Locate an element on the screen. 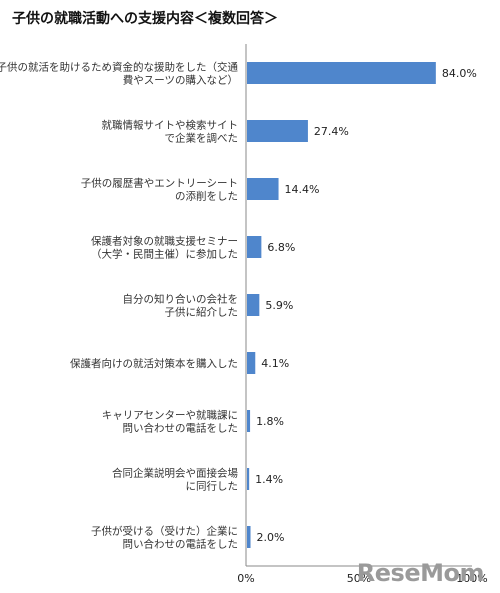 This screenshot has width=500, height=593. value-label-3: 14.4% is located at coordinates (302, 189).